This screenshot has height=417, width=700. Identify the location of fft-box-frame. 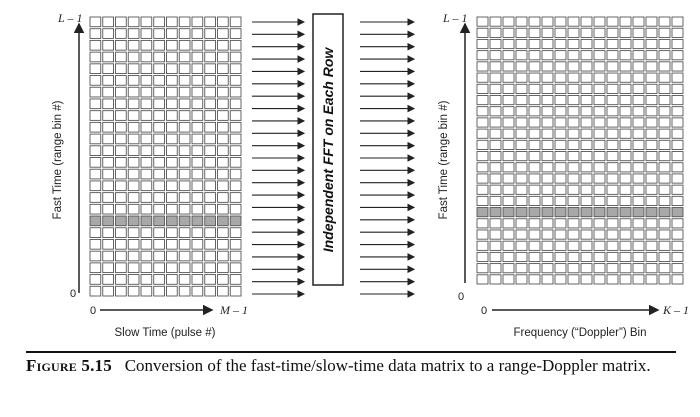
(328, 149).